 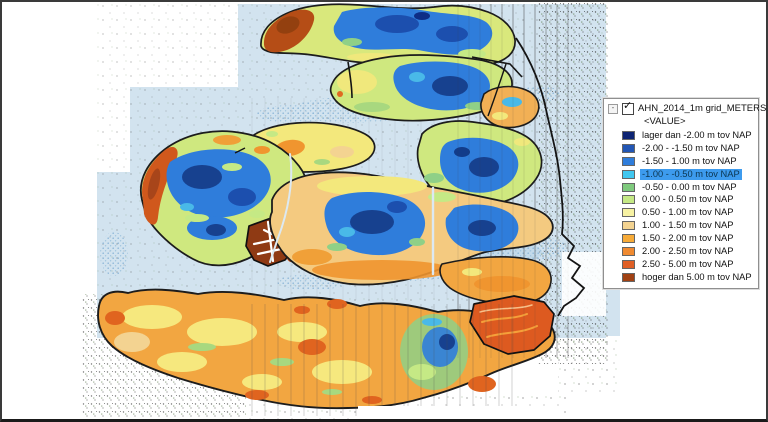 I want to click on legend-item-label: 1.50 - 2.00 m tov NAP, so click(x=688, y=238).